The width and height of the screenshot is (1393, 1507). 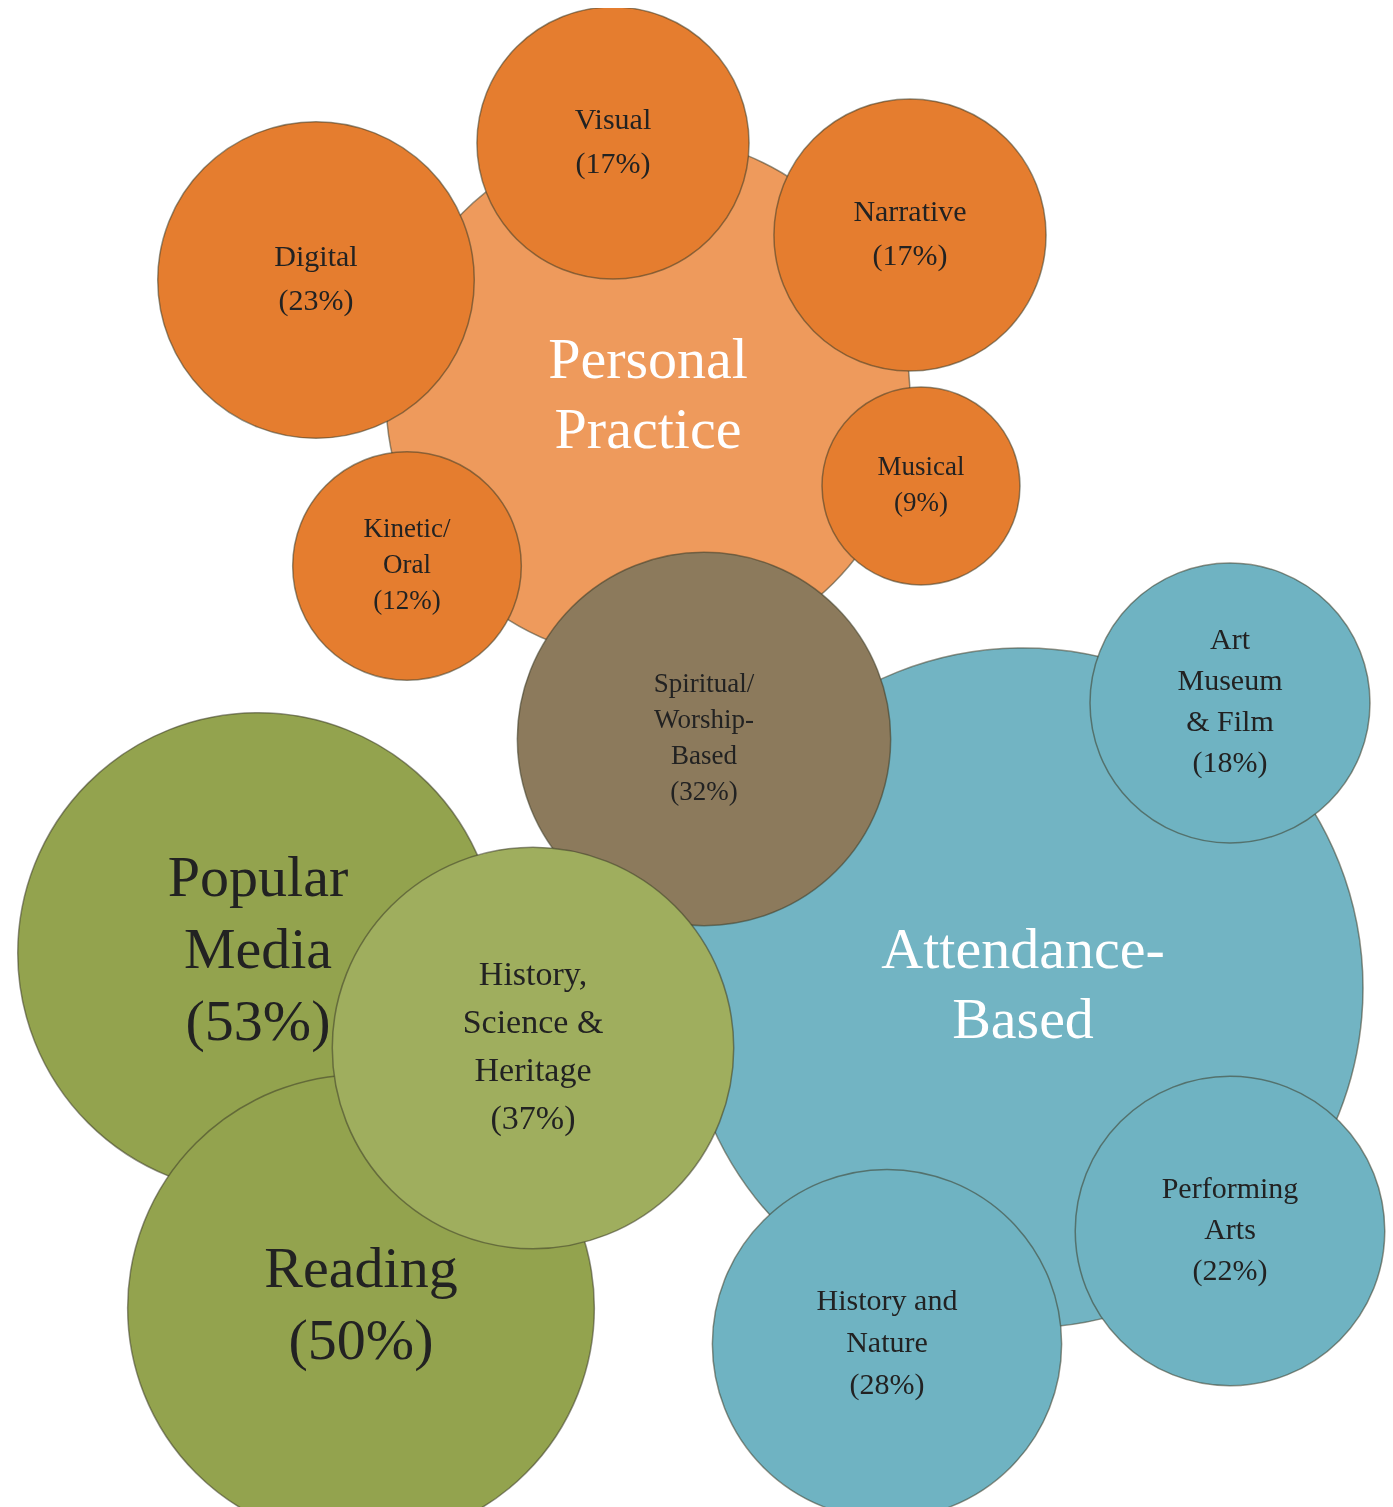 I want to click on data-label: (23%), so click(x=316, y=299).